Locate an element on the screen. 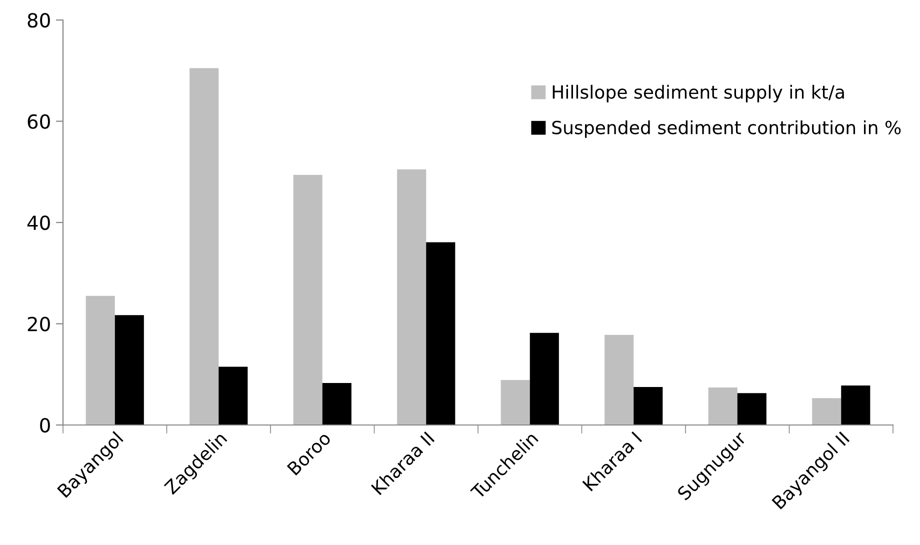 Image resolution: width=920 pixels, height=545 pixels. y-tick-label: 80 is located at coordinates (39, 20).